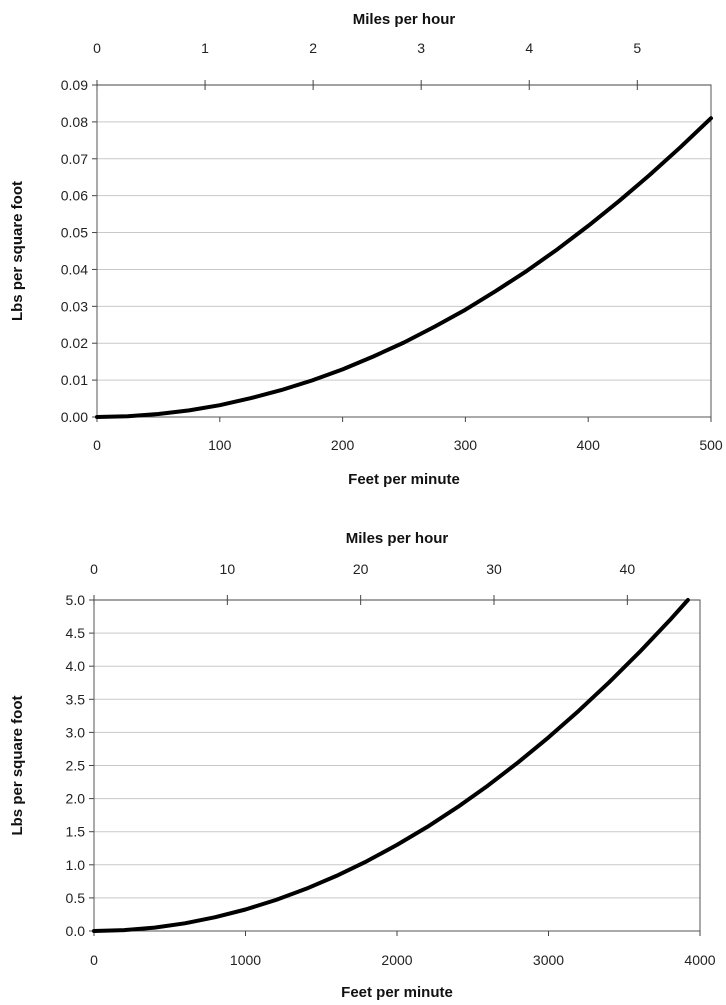 Image resolution: width=726 pixels, height=1005 pixels. Describe the element at coordinates (711, 445) in the screenshot. I see `x-tick-label-top-5: 500` at that location.